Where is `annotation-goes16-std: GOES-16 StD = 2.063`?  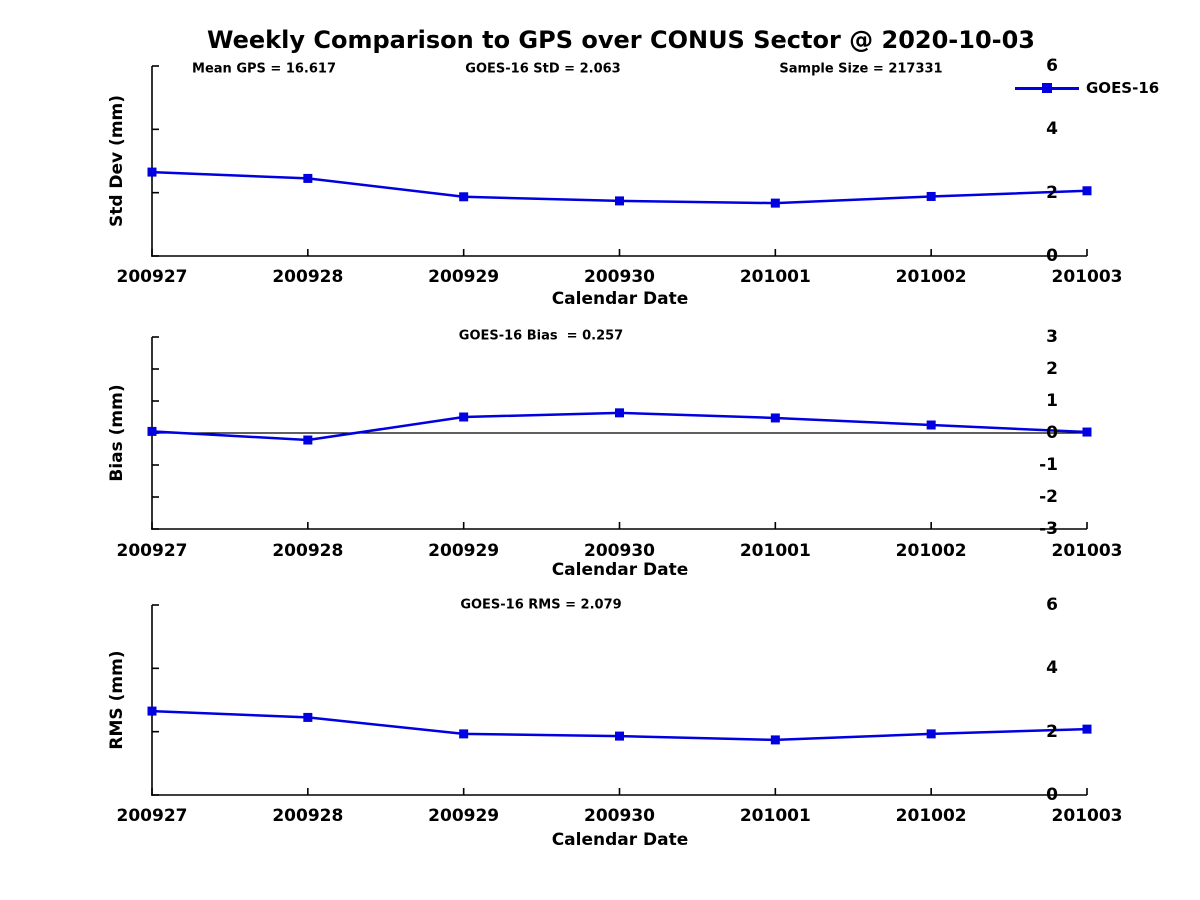 annotation-goes16-std: GOES-16 StD = 2.063 is located at coordinates (543, 69).